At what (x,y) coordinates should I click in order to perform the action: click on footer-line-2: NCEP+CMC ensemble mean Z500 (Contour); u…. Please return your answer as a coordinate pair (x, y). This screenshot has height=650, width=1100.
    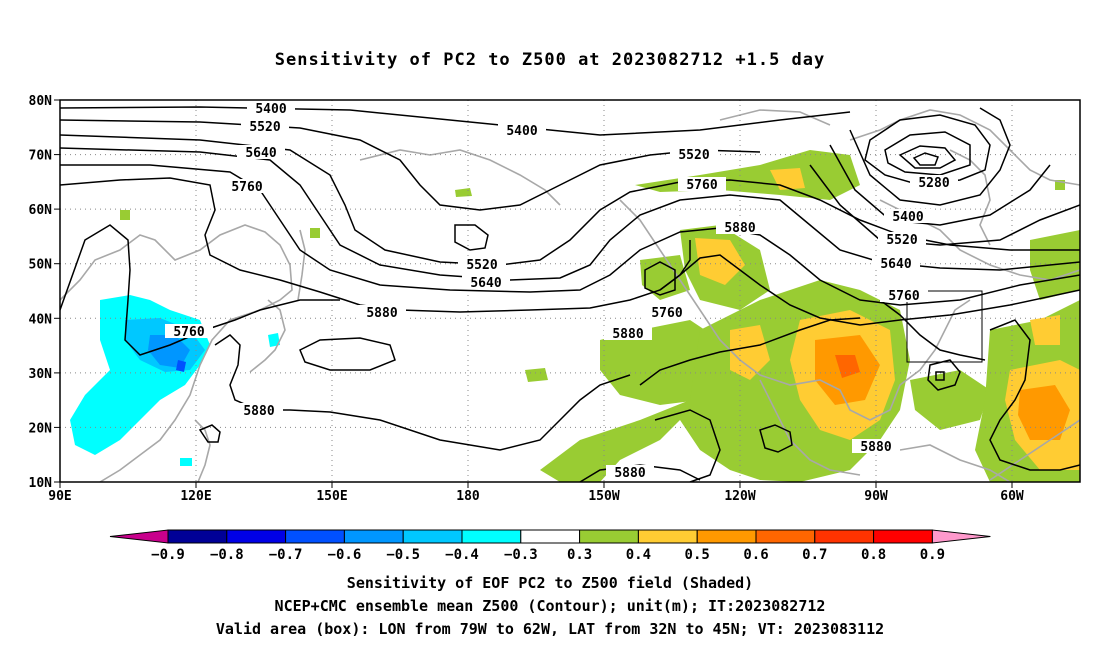
    Looking at the image, I should click on (550, 606).